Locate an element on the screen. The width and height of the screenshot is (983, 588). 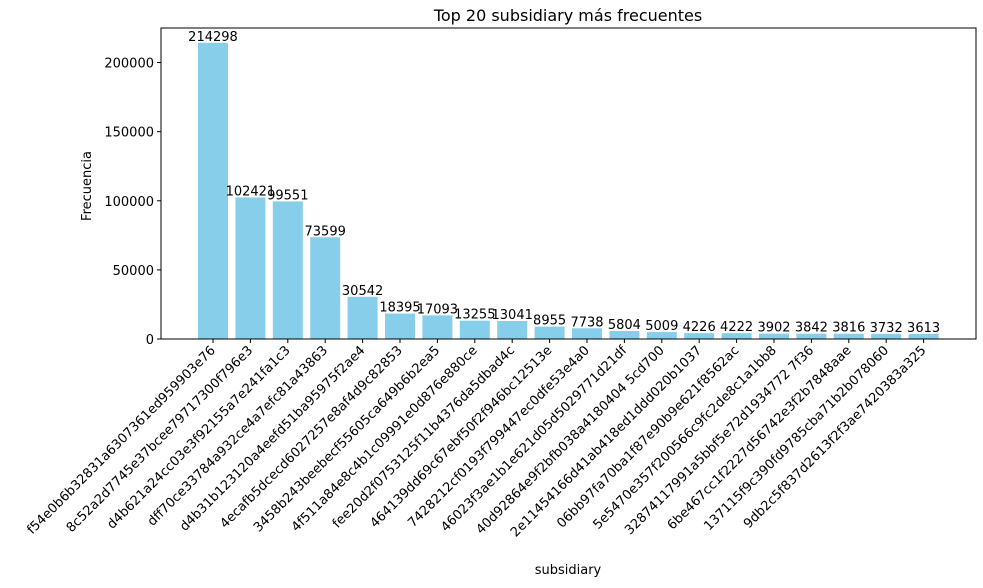
bar-value-label-10: 8955 is located at coordinates (549, 321).